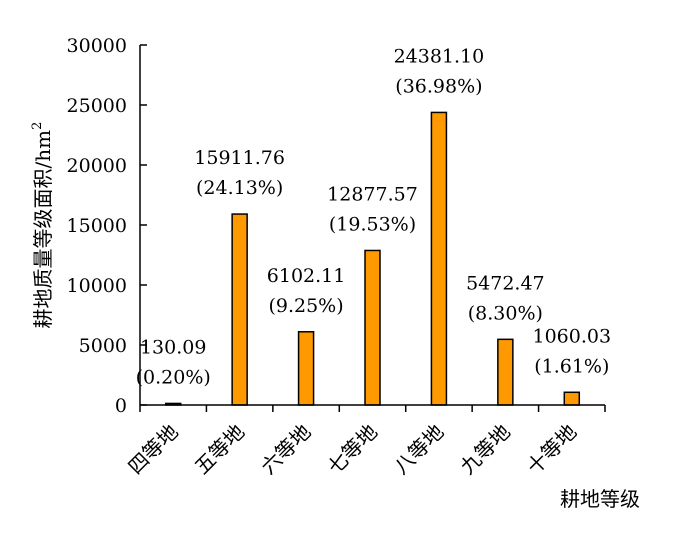  Describe the element at coordinates (551, 449) in the screenshot. I see `x-tick-label: 十等地` at that location.